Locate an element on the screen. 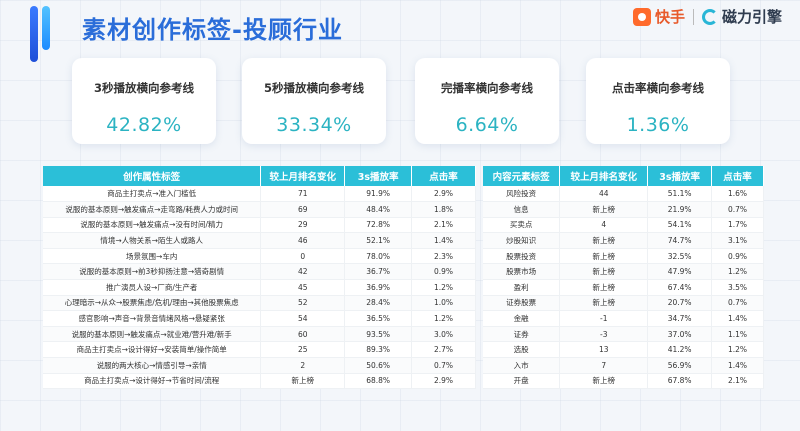 The width and height of the screenshot is (800, 431). table-row: 说服的基本原则→前3秒抑扬注意→猎奇剧情 42 36.7% 0.9% is located at coordinates (259, 272).